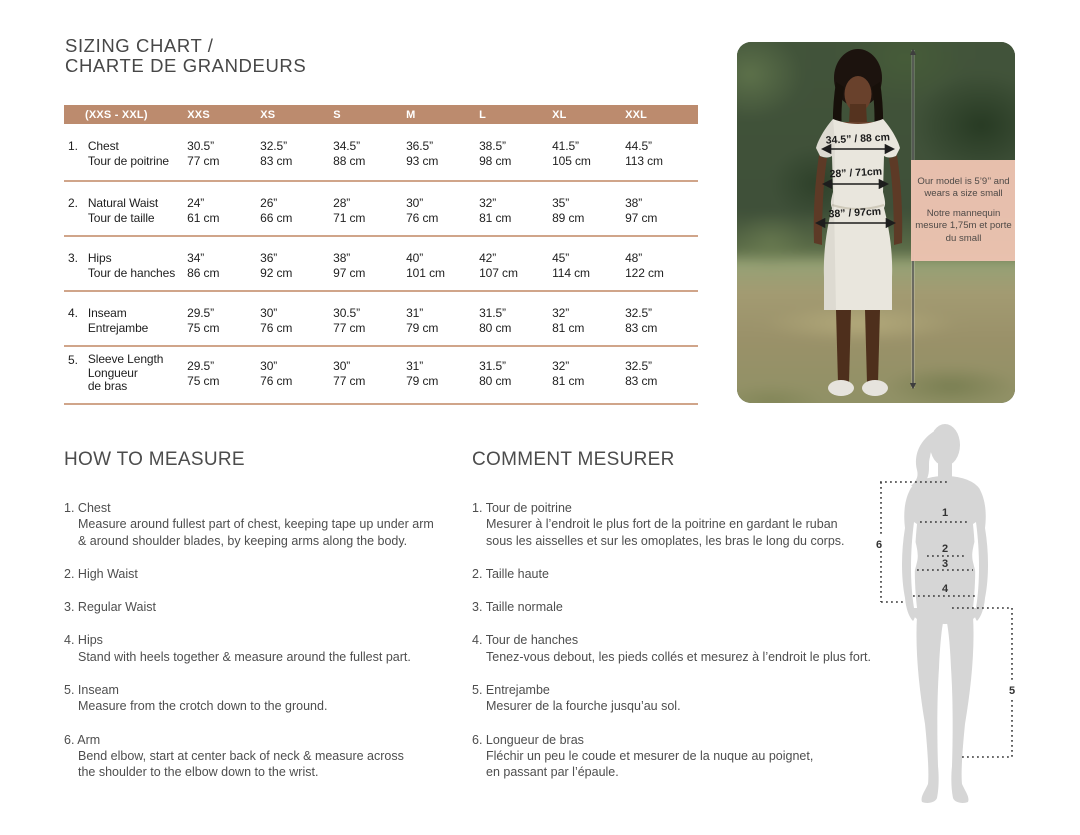 The image size is (1080, 835). What do you see at coordinates (515, 154) in the screenshot?
I see `size-value-cell: 38.5” 98 cm` at bounding box center [515, 154].